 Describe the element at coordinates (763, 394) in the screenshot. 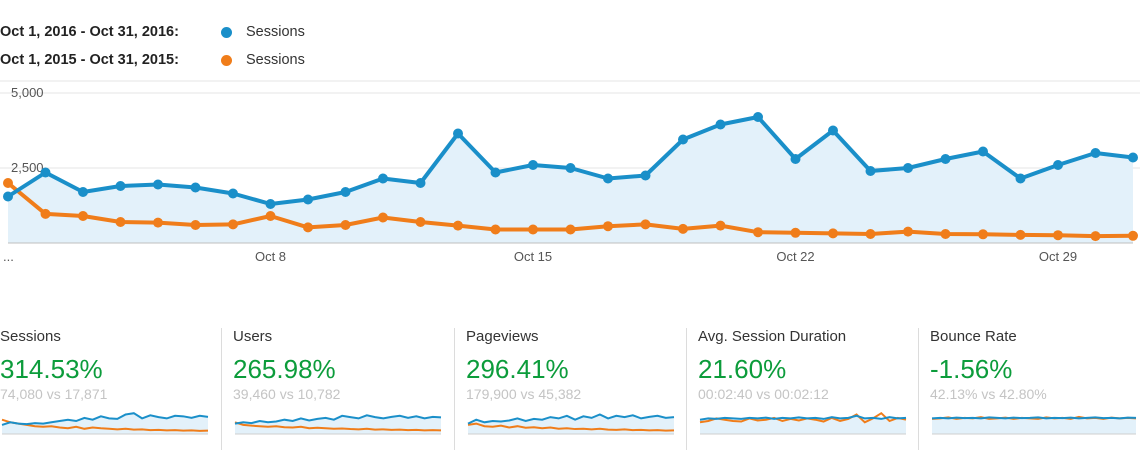

I see `metric-comparison: 00:02:40 vs 00:02:12` at that location.